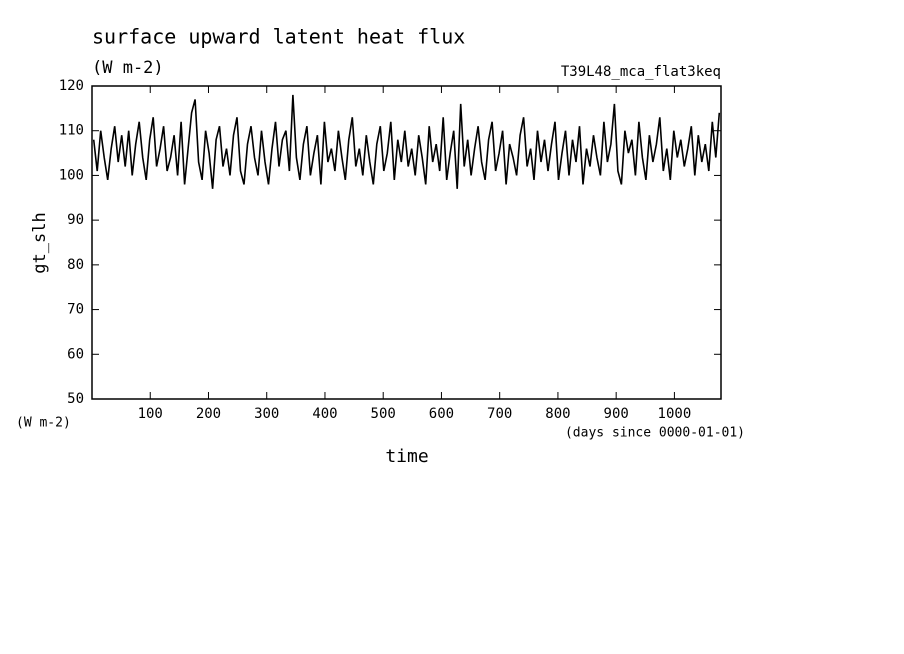 The image size is (904, 654). Describe the element at coordinates (150, 414) in the screenshot. I see `x-tick-label: 100` at that location.